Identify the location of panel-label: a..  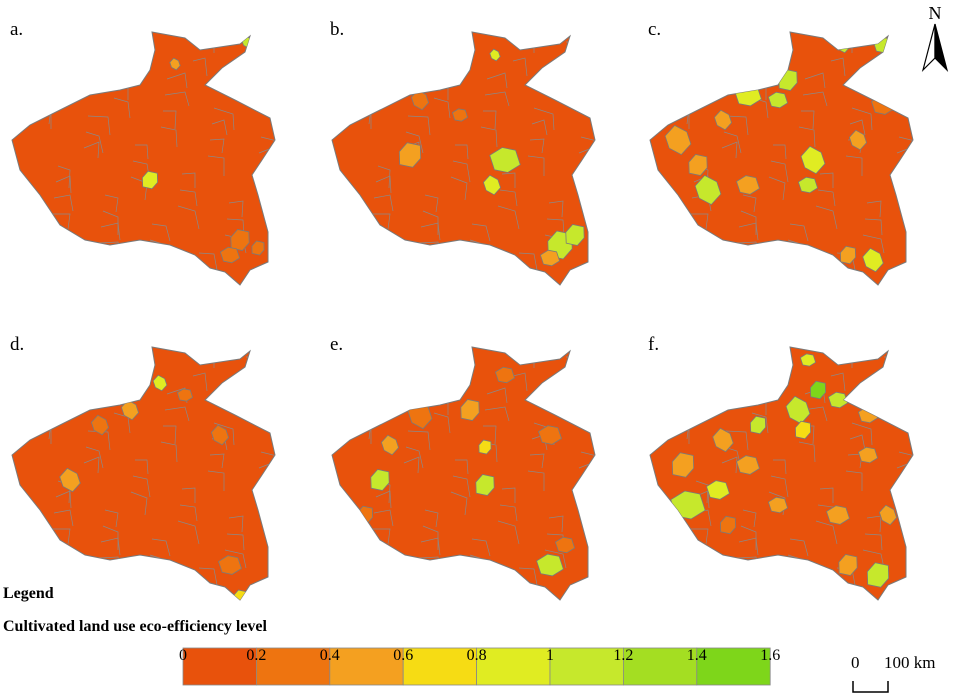
(16, 29).